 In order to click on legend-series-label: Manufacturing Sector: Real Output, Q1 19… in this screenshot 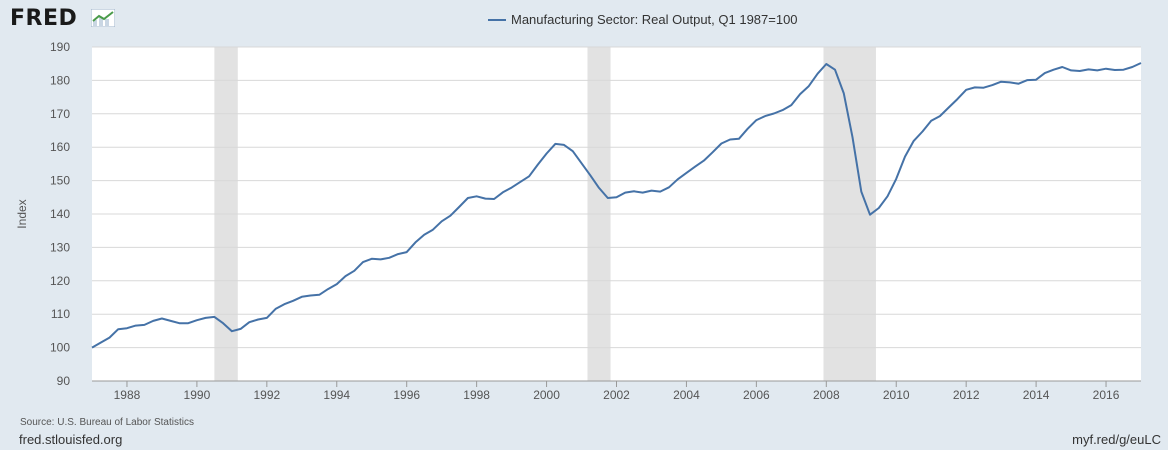, I will do `click(654, 19)`.